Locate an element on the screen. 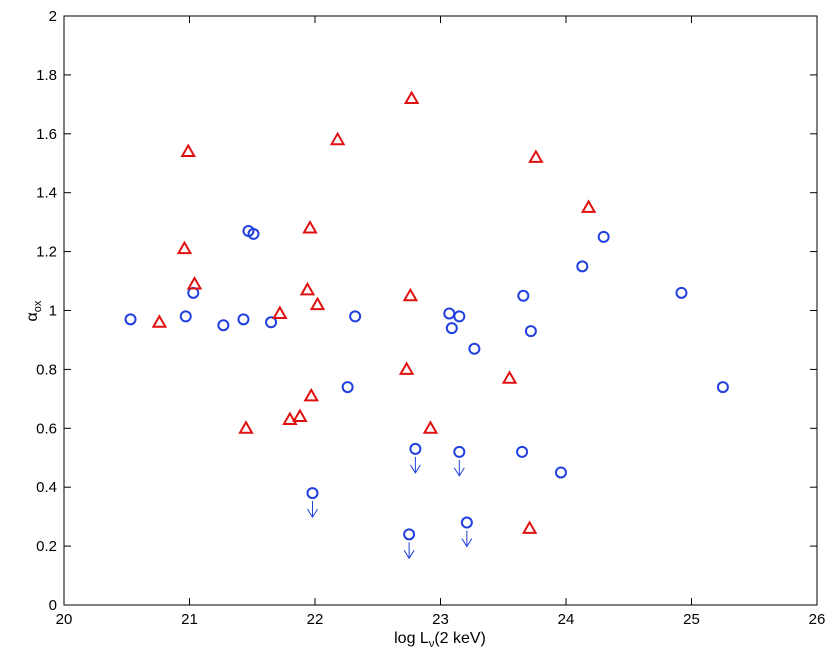  y-tick-label: 0.8 is located at coordinates (46, 369).